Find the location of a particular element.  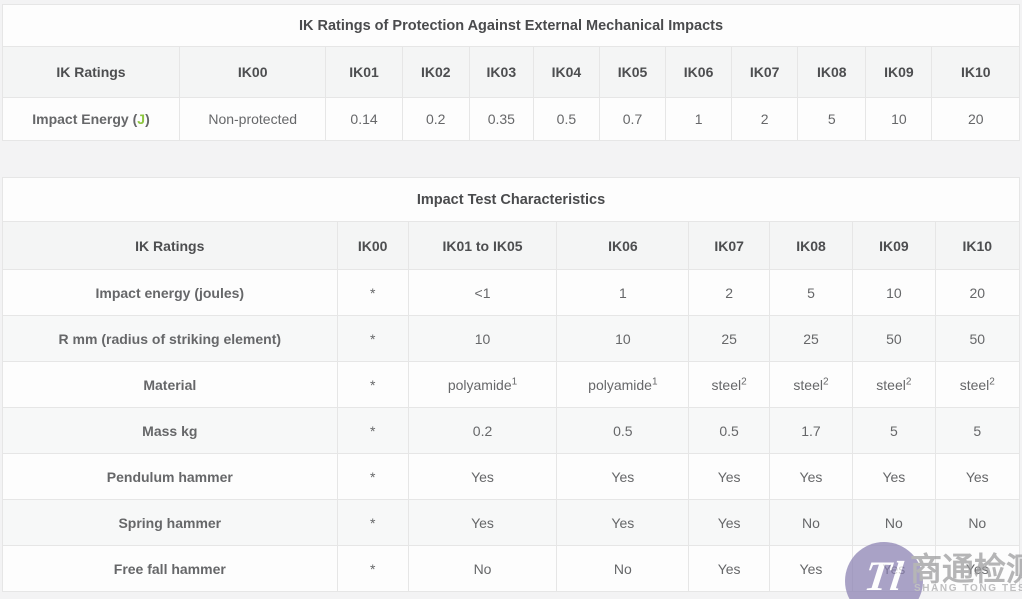

column-header-ik07: IK07 is located at coordinates (765, 72).